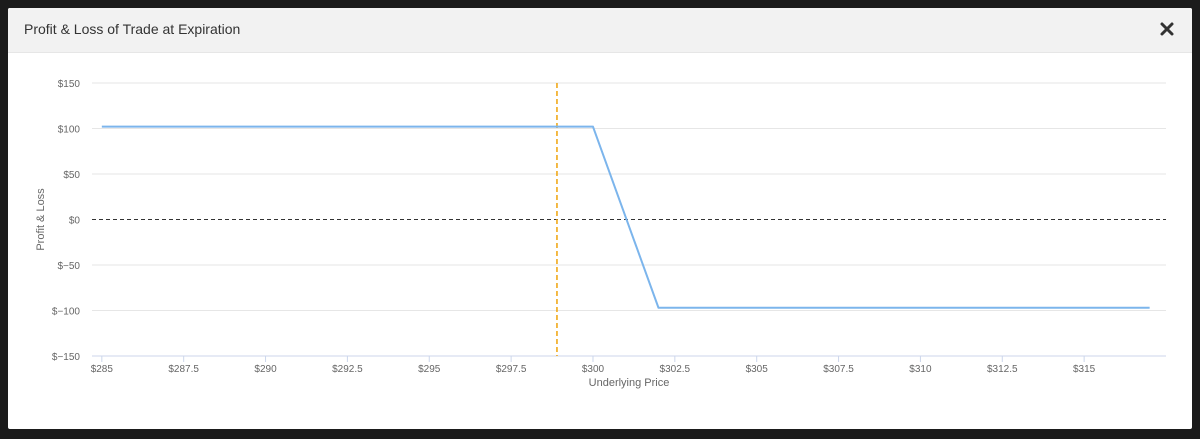 This screenshot has height=439, width=1200. I want to click on x-tick-label: $310, so click(920, 369).